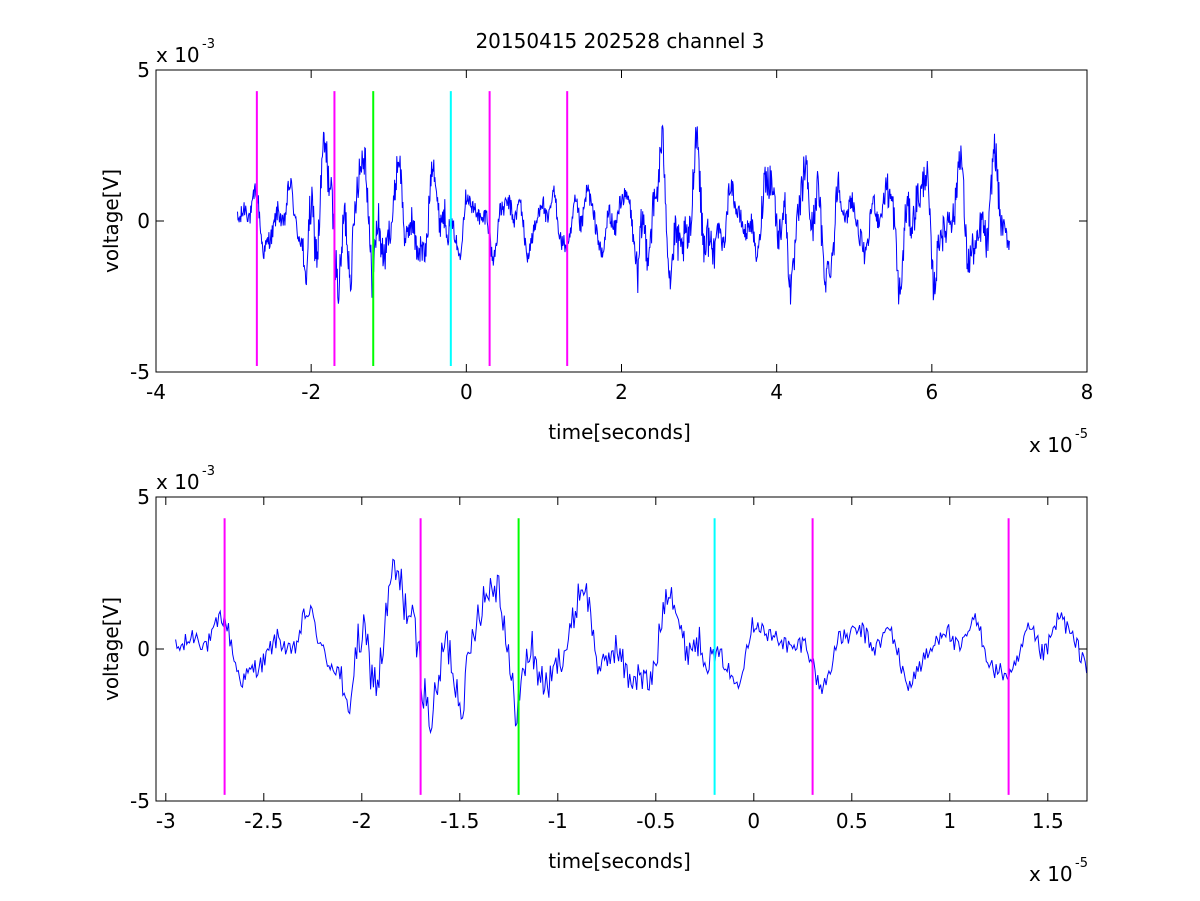 Image resolution: width=1200 pixels, height=901 pixels. Describe the element at coordinates (776, 392) in the screenshot. I see `x-tick-label: 4` at that location.